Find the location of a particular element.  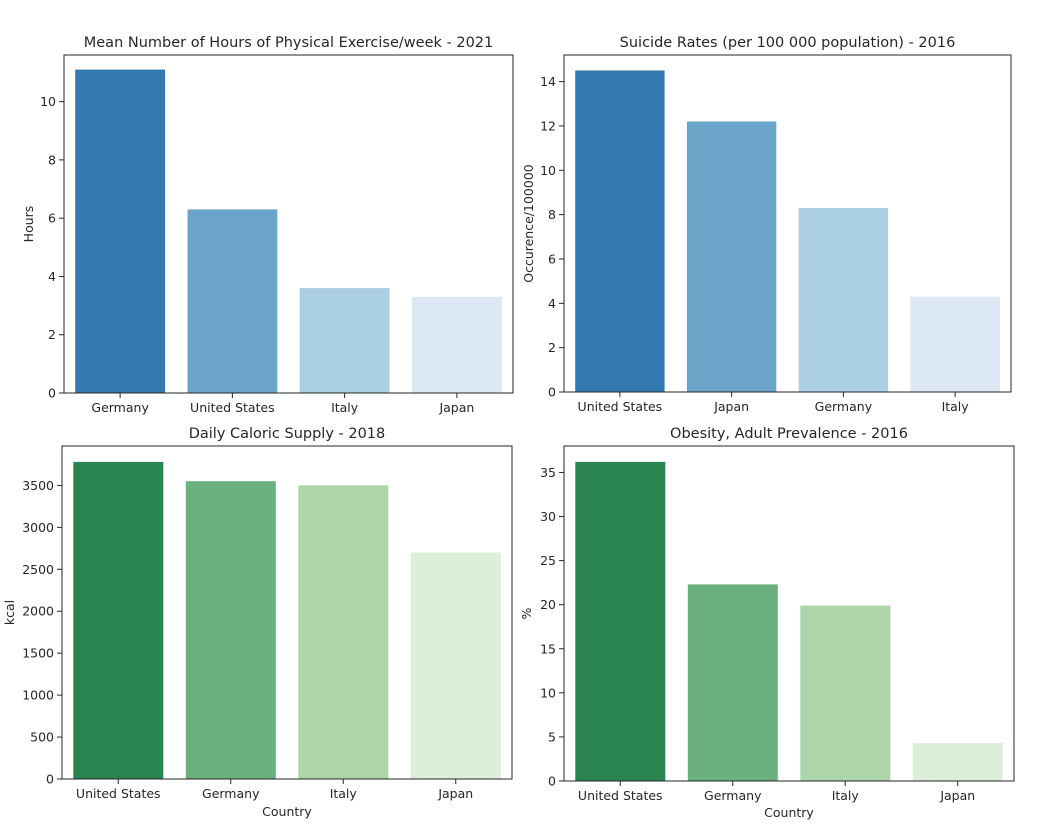

chart-title: Obesity, Adult Prevalence - 2016 is located at coordinates (789, 434).